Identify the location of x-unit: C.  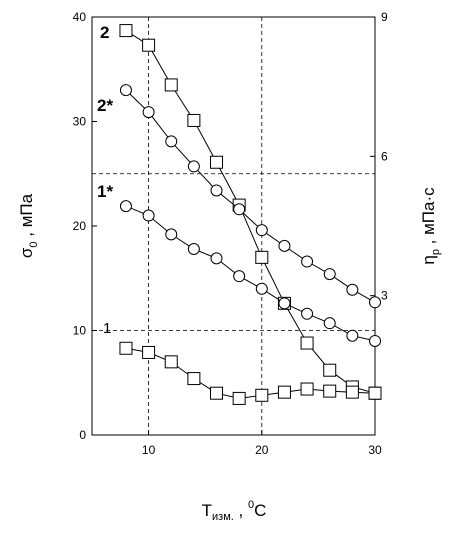
(260, 510).